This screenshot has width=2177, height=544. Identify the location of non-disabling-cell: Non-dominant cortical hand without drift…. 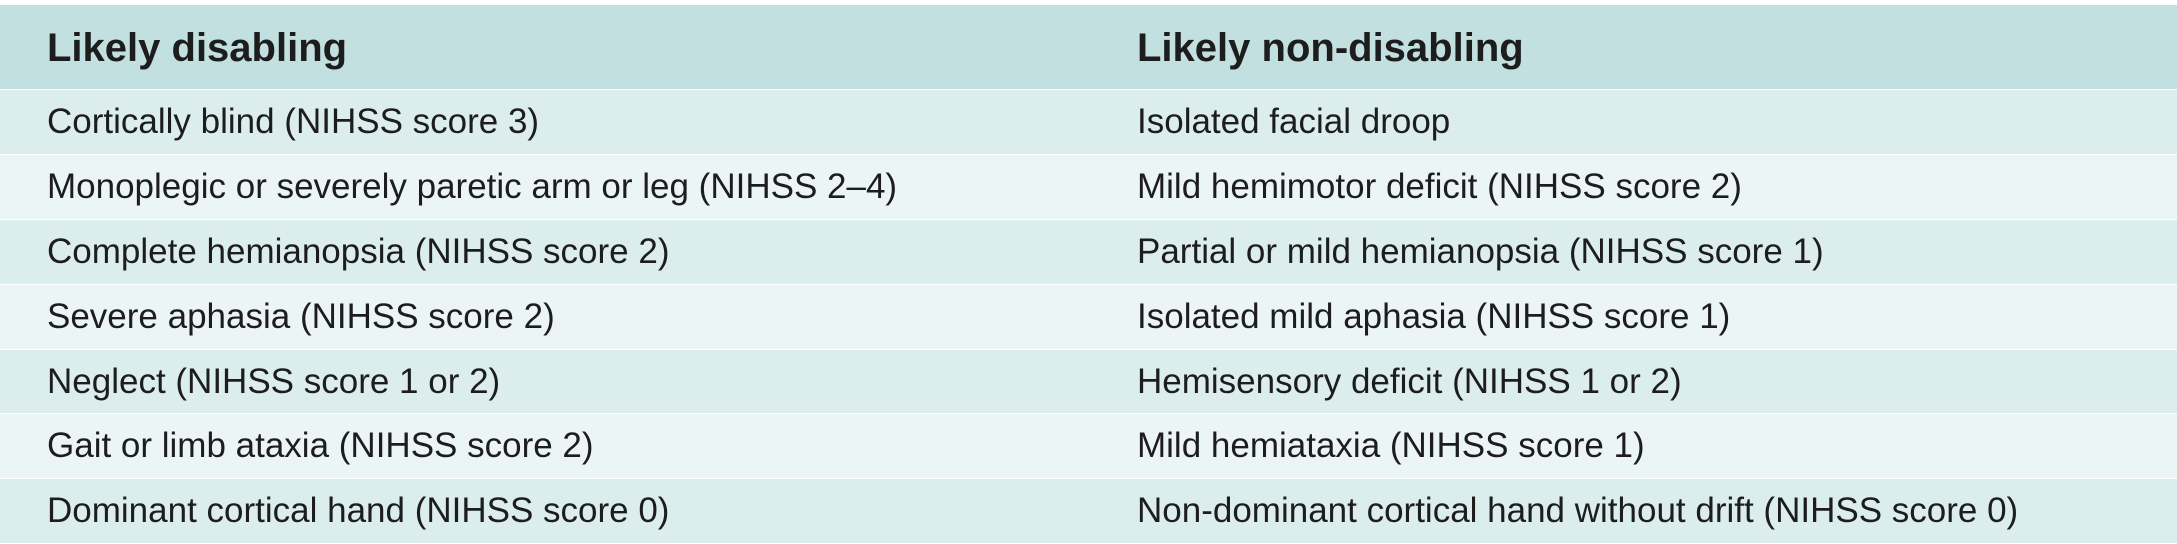
(1578, 511).